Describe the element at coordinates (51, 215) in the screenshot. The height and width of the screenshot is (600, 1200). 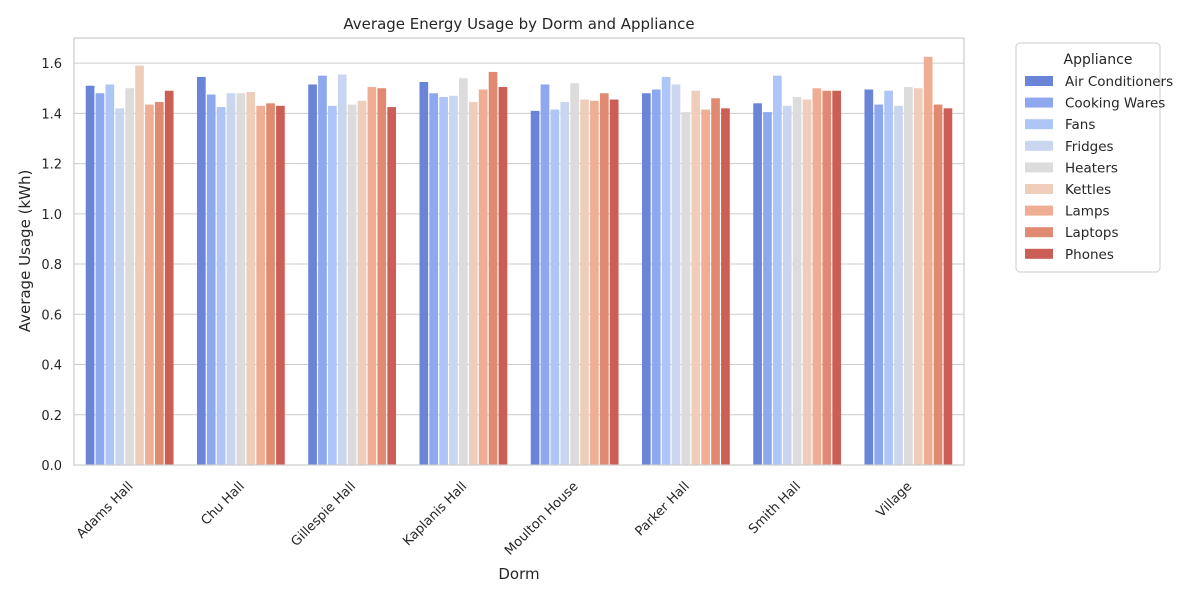
I see `y-tick-label: 1.0` at that location.